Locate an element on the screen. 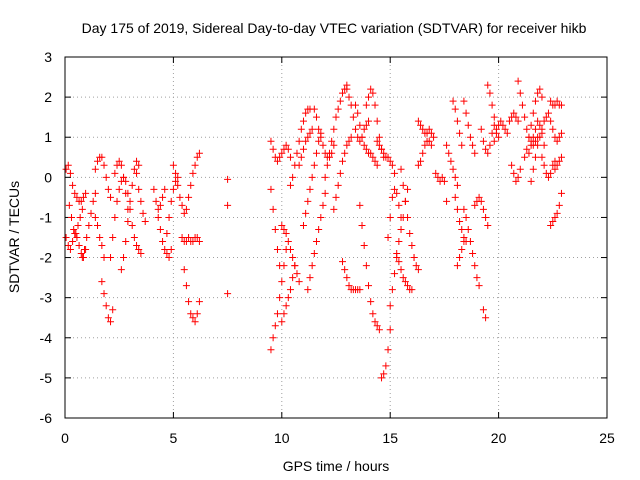  y-tick-label: -4 is located at coordinates (46, 338).